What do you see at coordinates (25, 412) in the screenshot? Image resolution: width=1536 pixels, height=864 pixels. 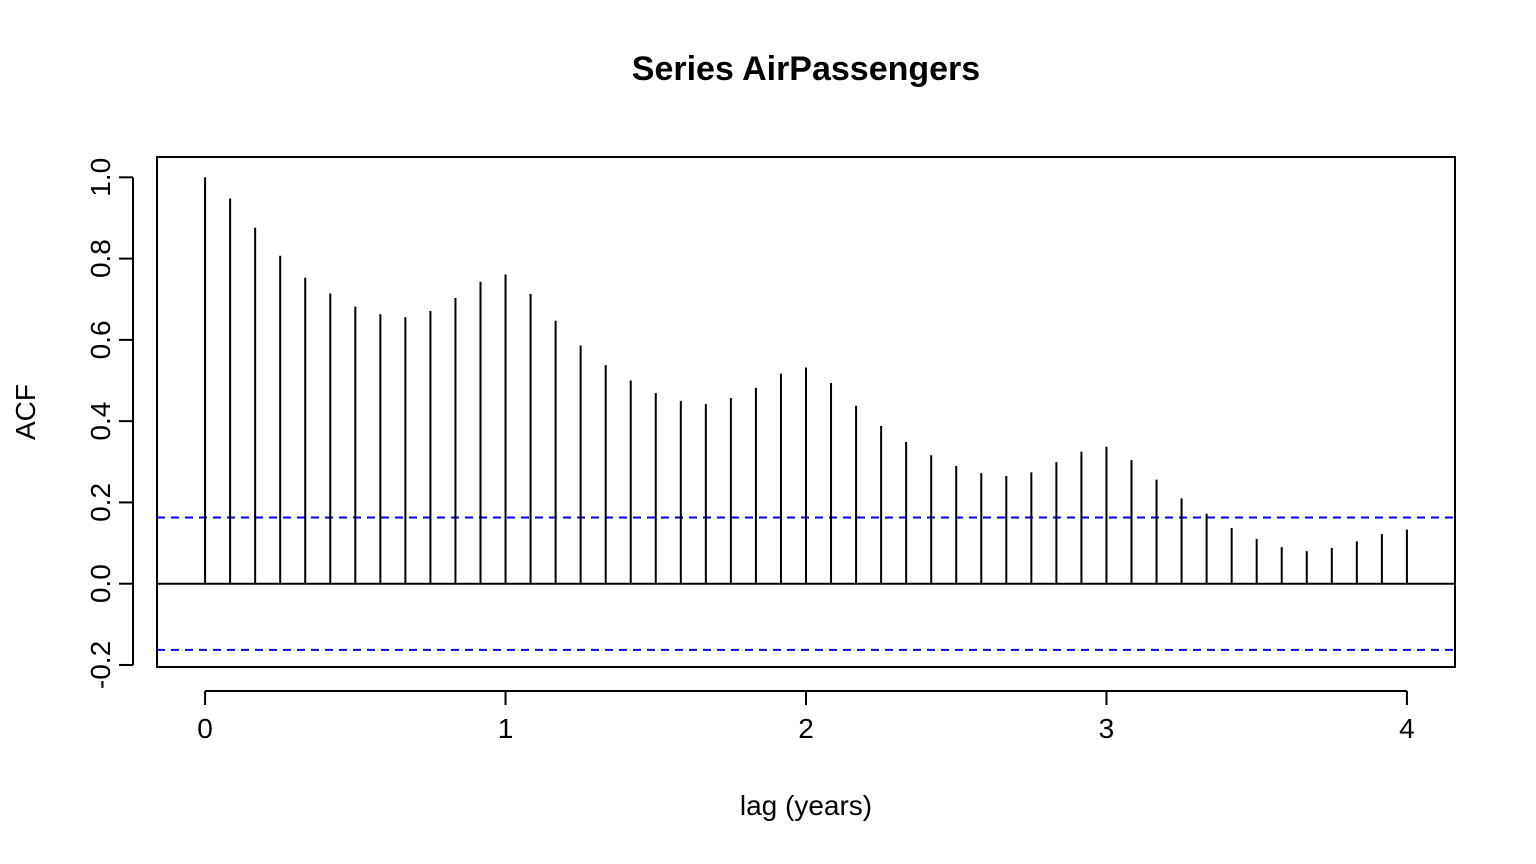 I see `y-axis-label: ACF` at bounding box center [25, 412].